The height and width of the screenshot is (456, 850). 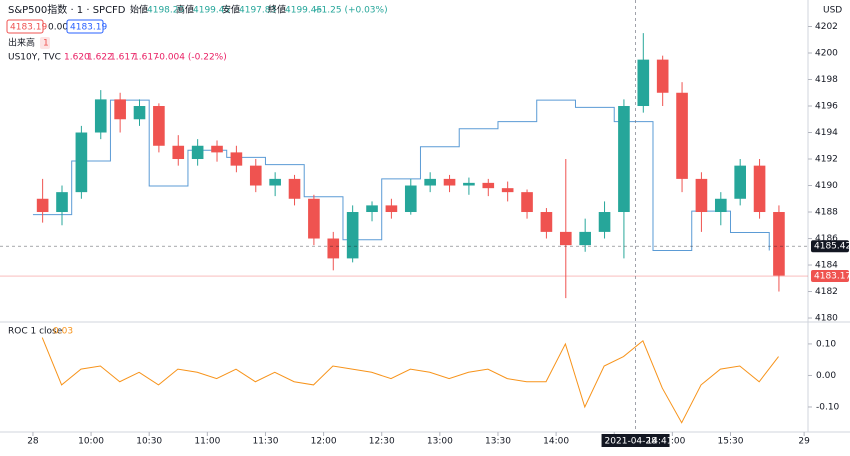 What do you see at coordinates (826, 186) in the screenshot?
I see `y-tick-label: 4190` at bounding box center [826, 186].